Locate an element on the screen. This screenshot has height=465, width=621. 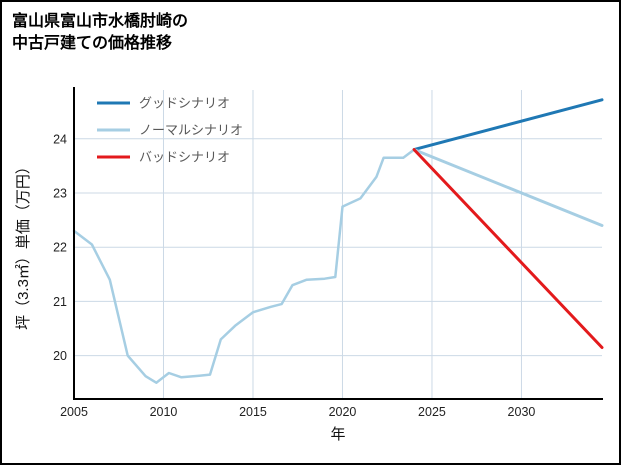
page-title-line2: 中古戸建ての価格推移 is located at coordinates (92, 44).